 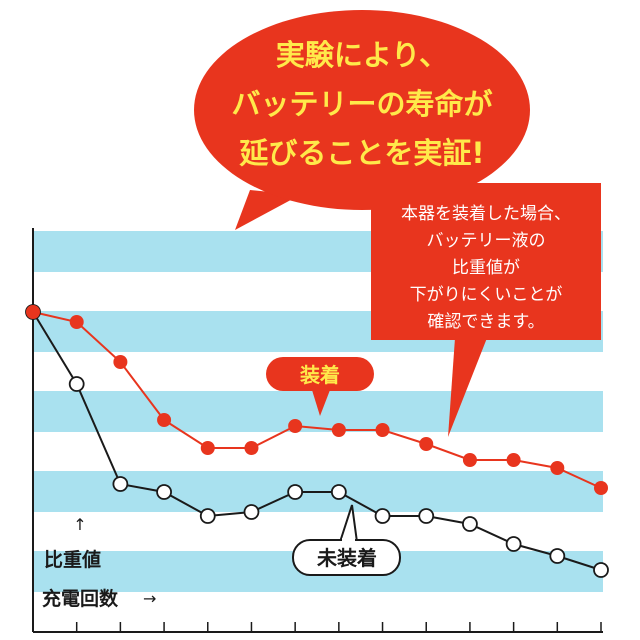 What do you see at coordinates (346, 540) in the screenshot?
I see `legend-label-not-attached: 未装着` at bounding box center [346, 540].